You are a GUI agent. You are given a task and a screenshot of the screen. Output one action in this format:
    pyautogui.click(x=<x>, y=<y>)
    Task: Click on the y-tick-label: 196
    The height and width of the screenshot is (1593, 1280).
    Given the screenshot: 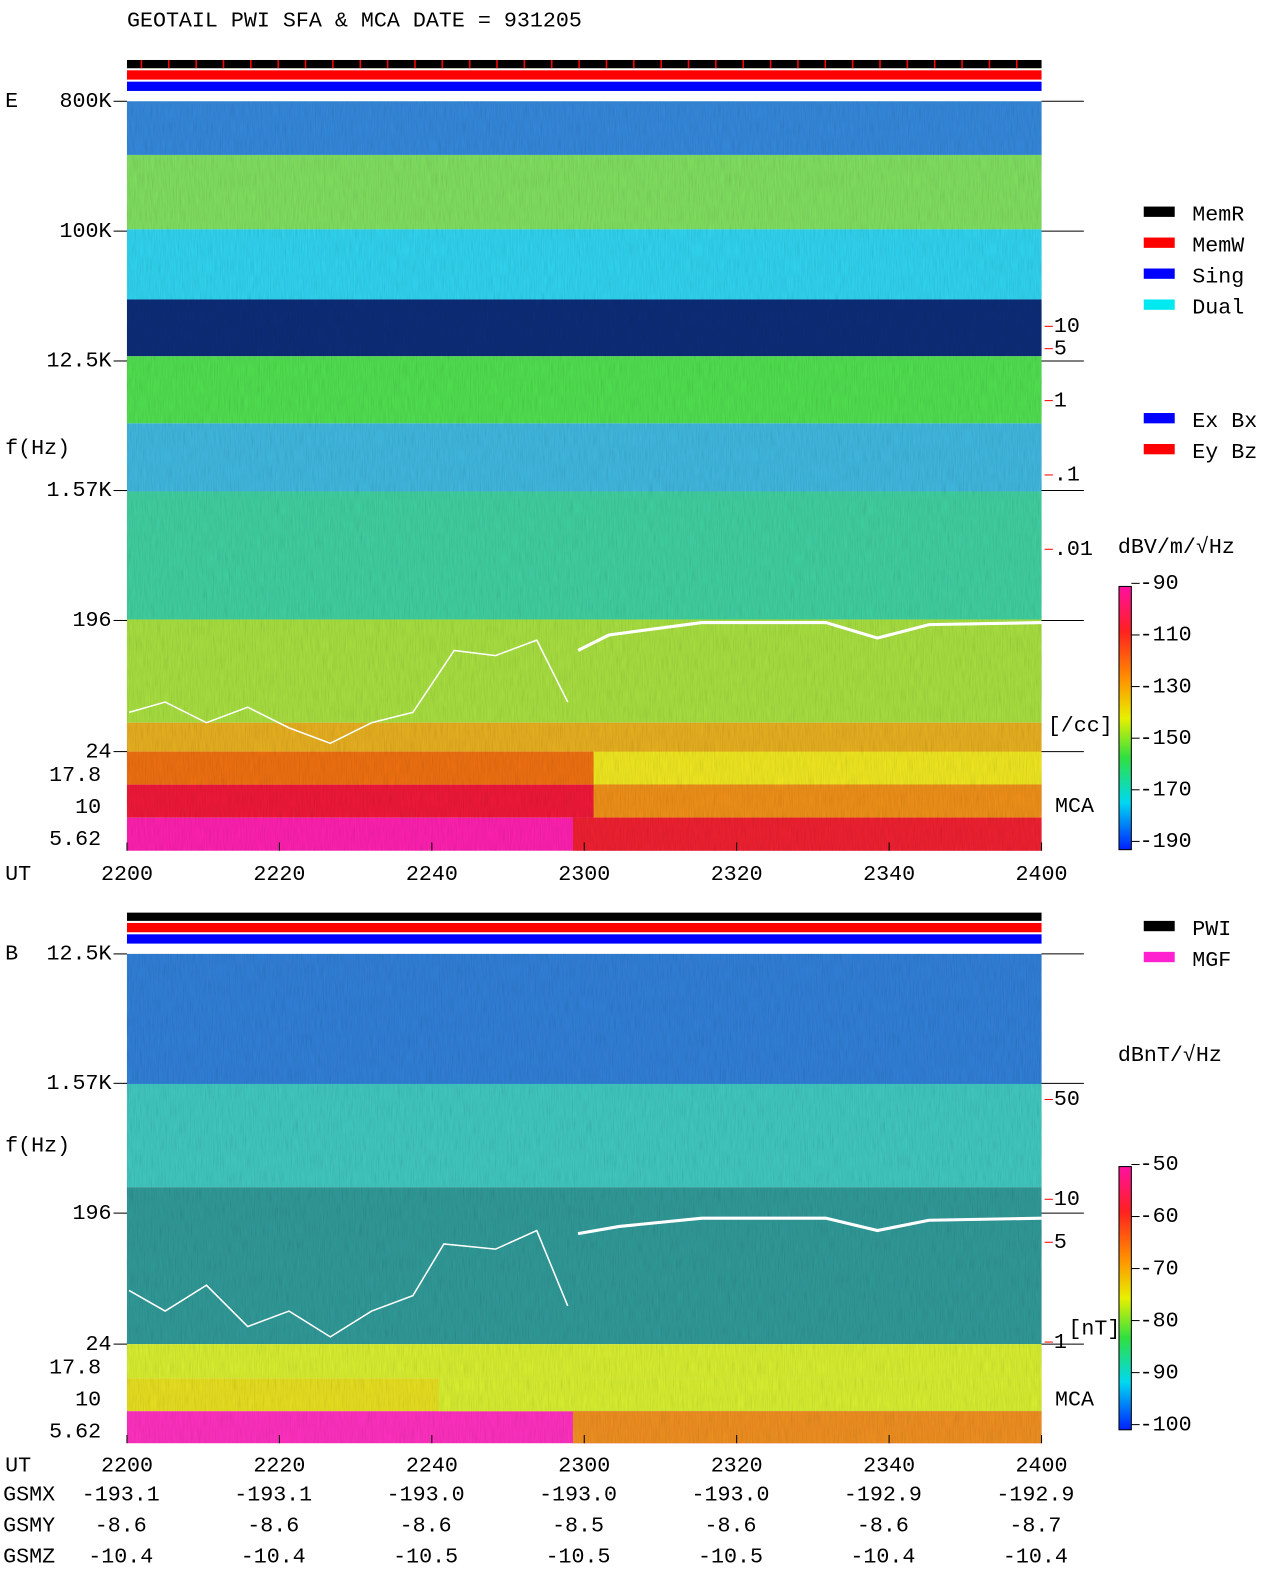 What is the action you would take?
    pyautogui.click(x=91, y=620)
    